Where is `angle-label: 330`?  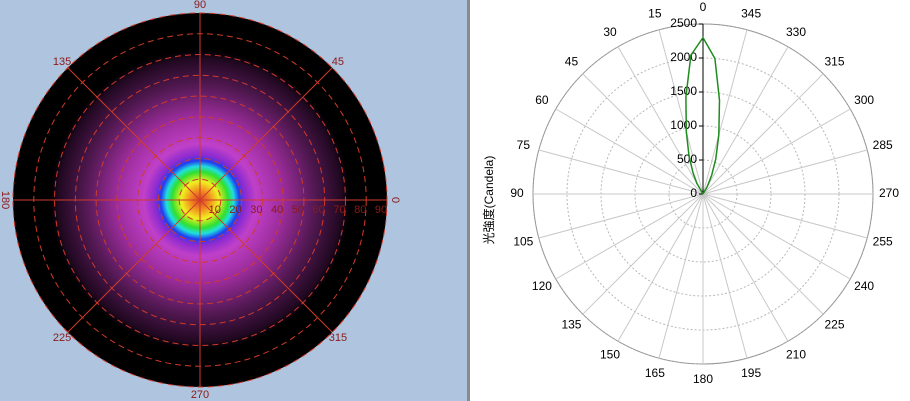
angle-label: 330 is located at coordinates (796, 32).